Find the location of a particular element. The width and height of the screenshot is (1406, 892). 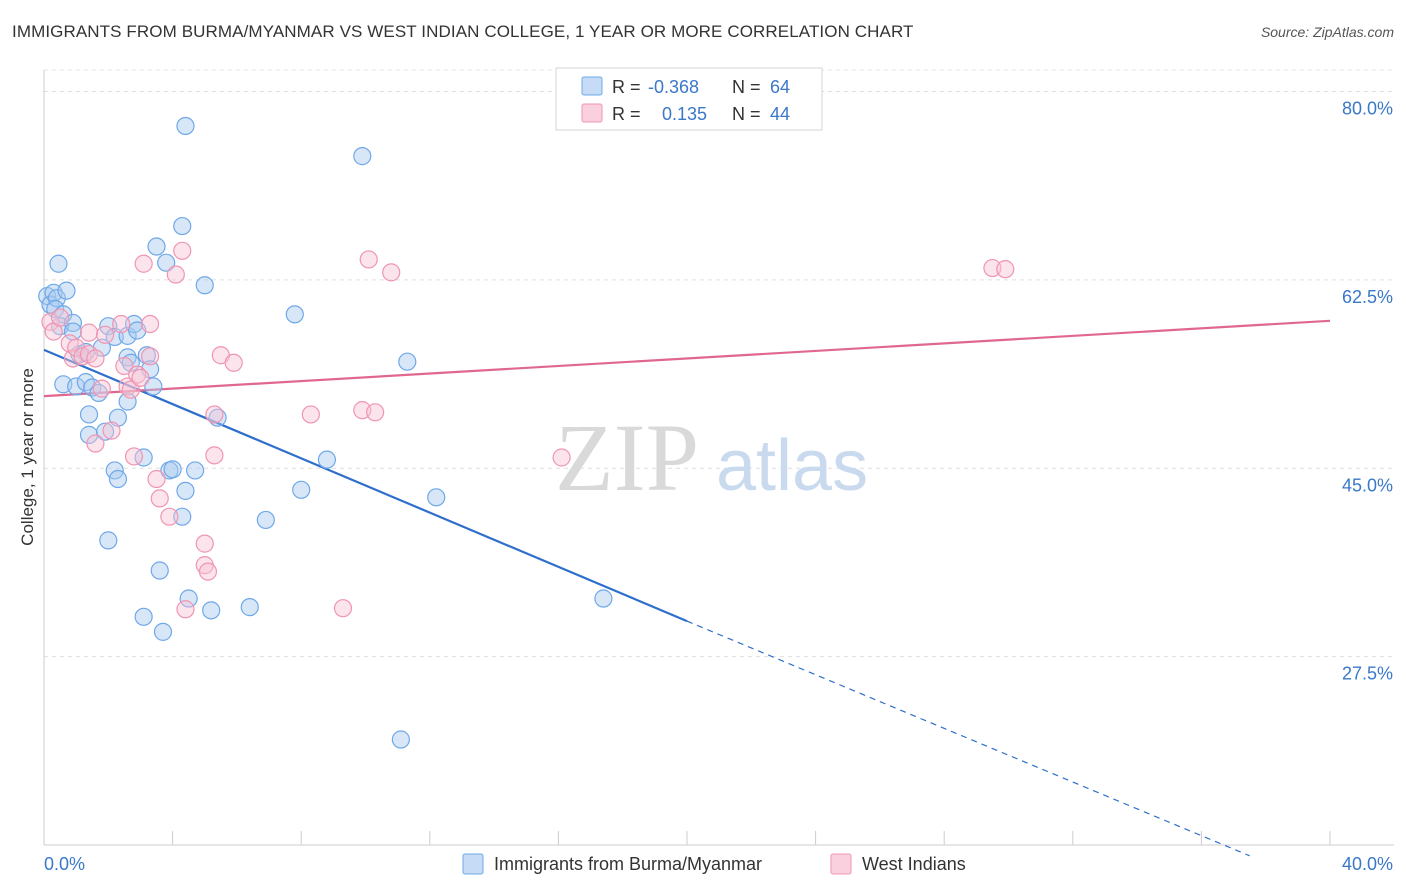

trend-line-west-indian is located at coordinates (687, 358).